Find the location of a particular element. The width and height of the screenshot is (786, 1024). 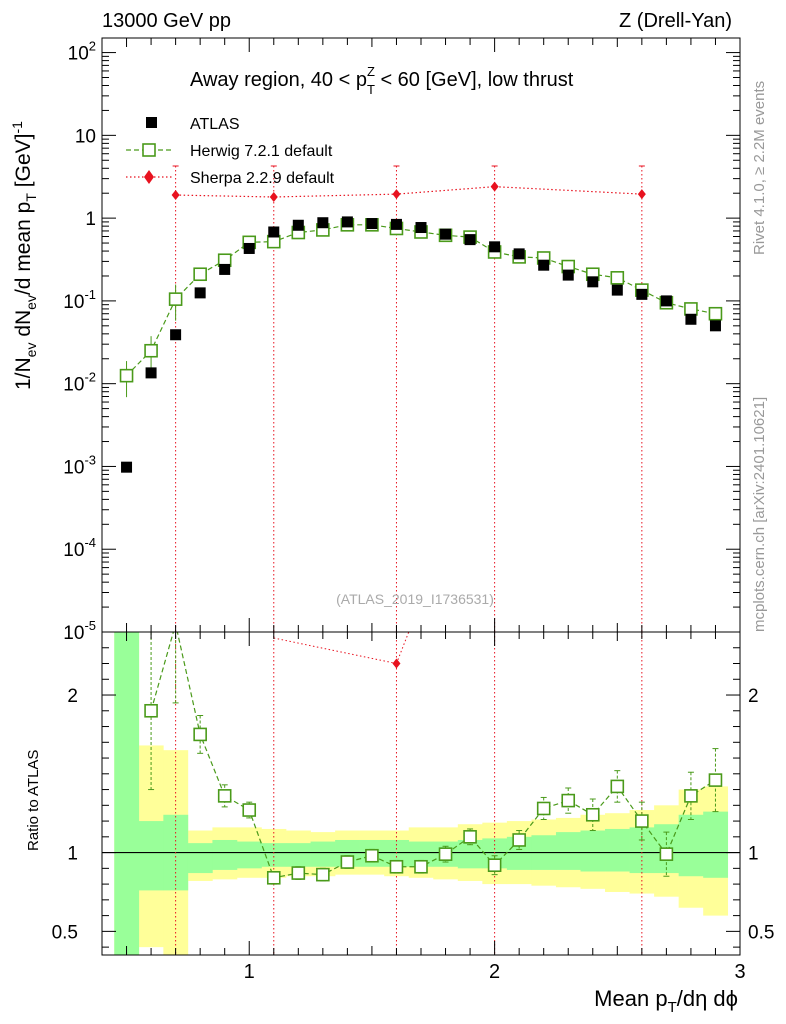

ytick-exp: -1 is located at coordinates (90, 294).